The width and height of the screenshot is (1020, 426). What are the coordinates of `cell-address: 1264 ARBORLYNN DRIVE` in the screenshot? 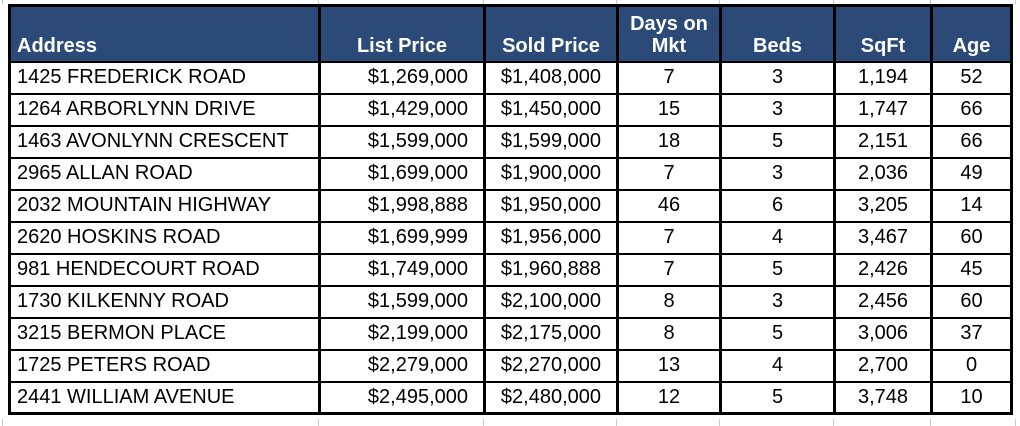 It's located at (164, 109).